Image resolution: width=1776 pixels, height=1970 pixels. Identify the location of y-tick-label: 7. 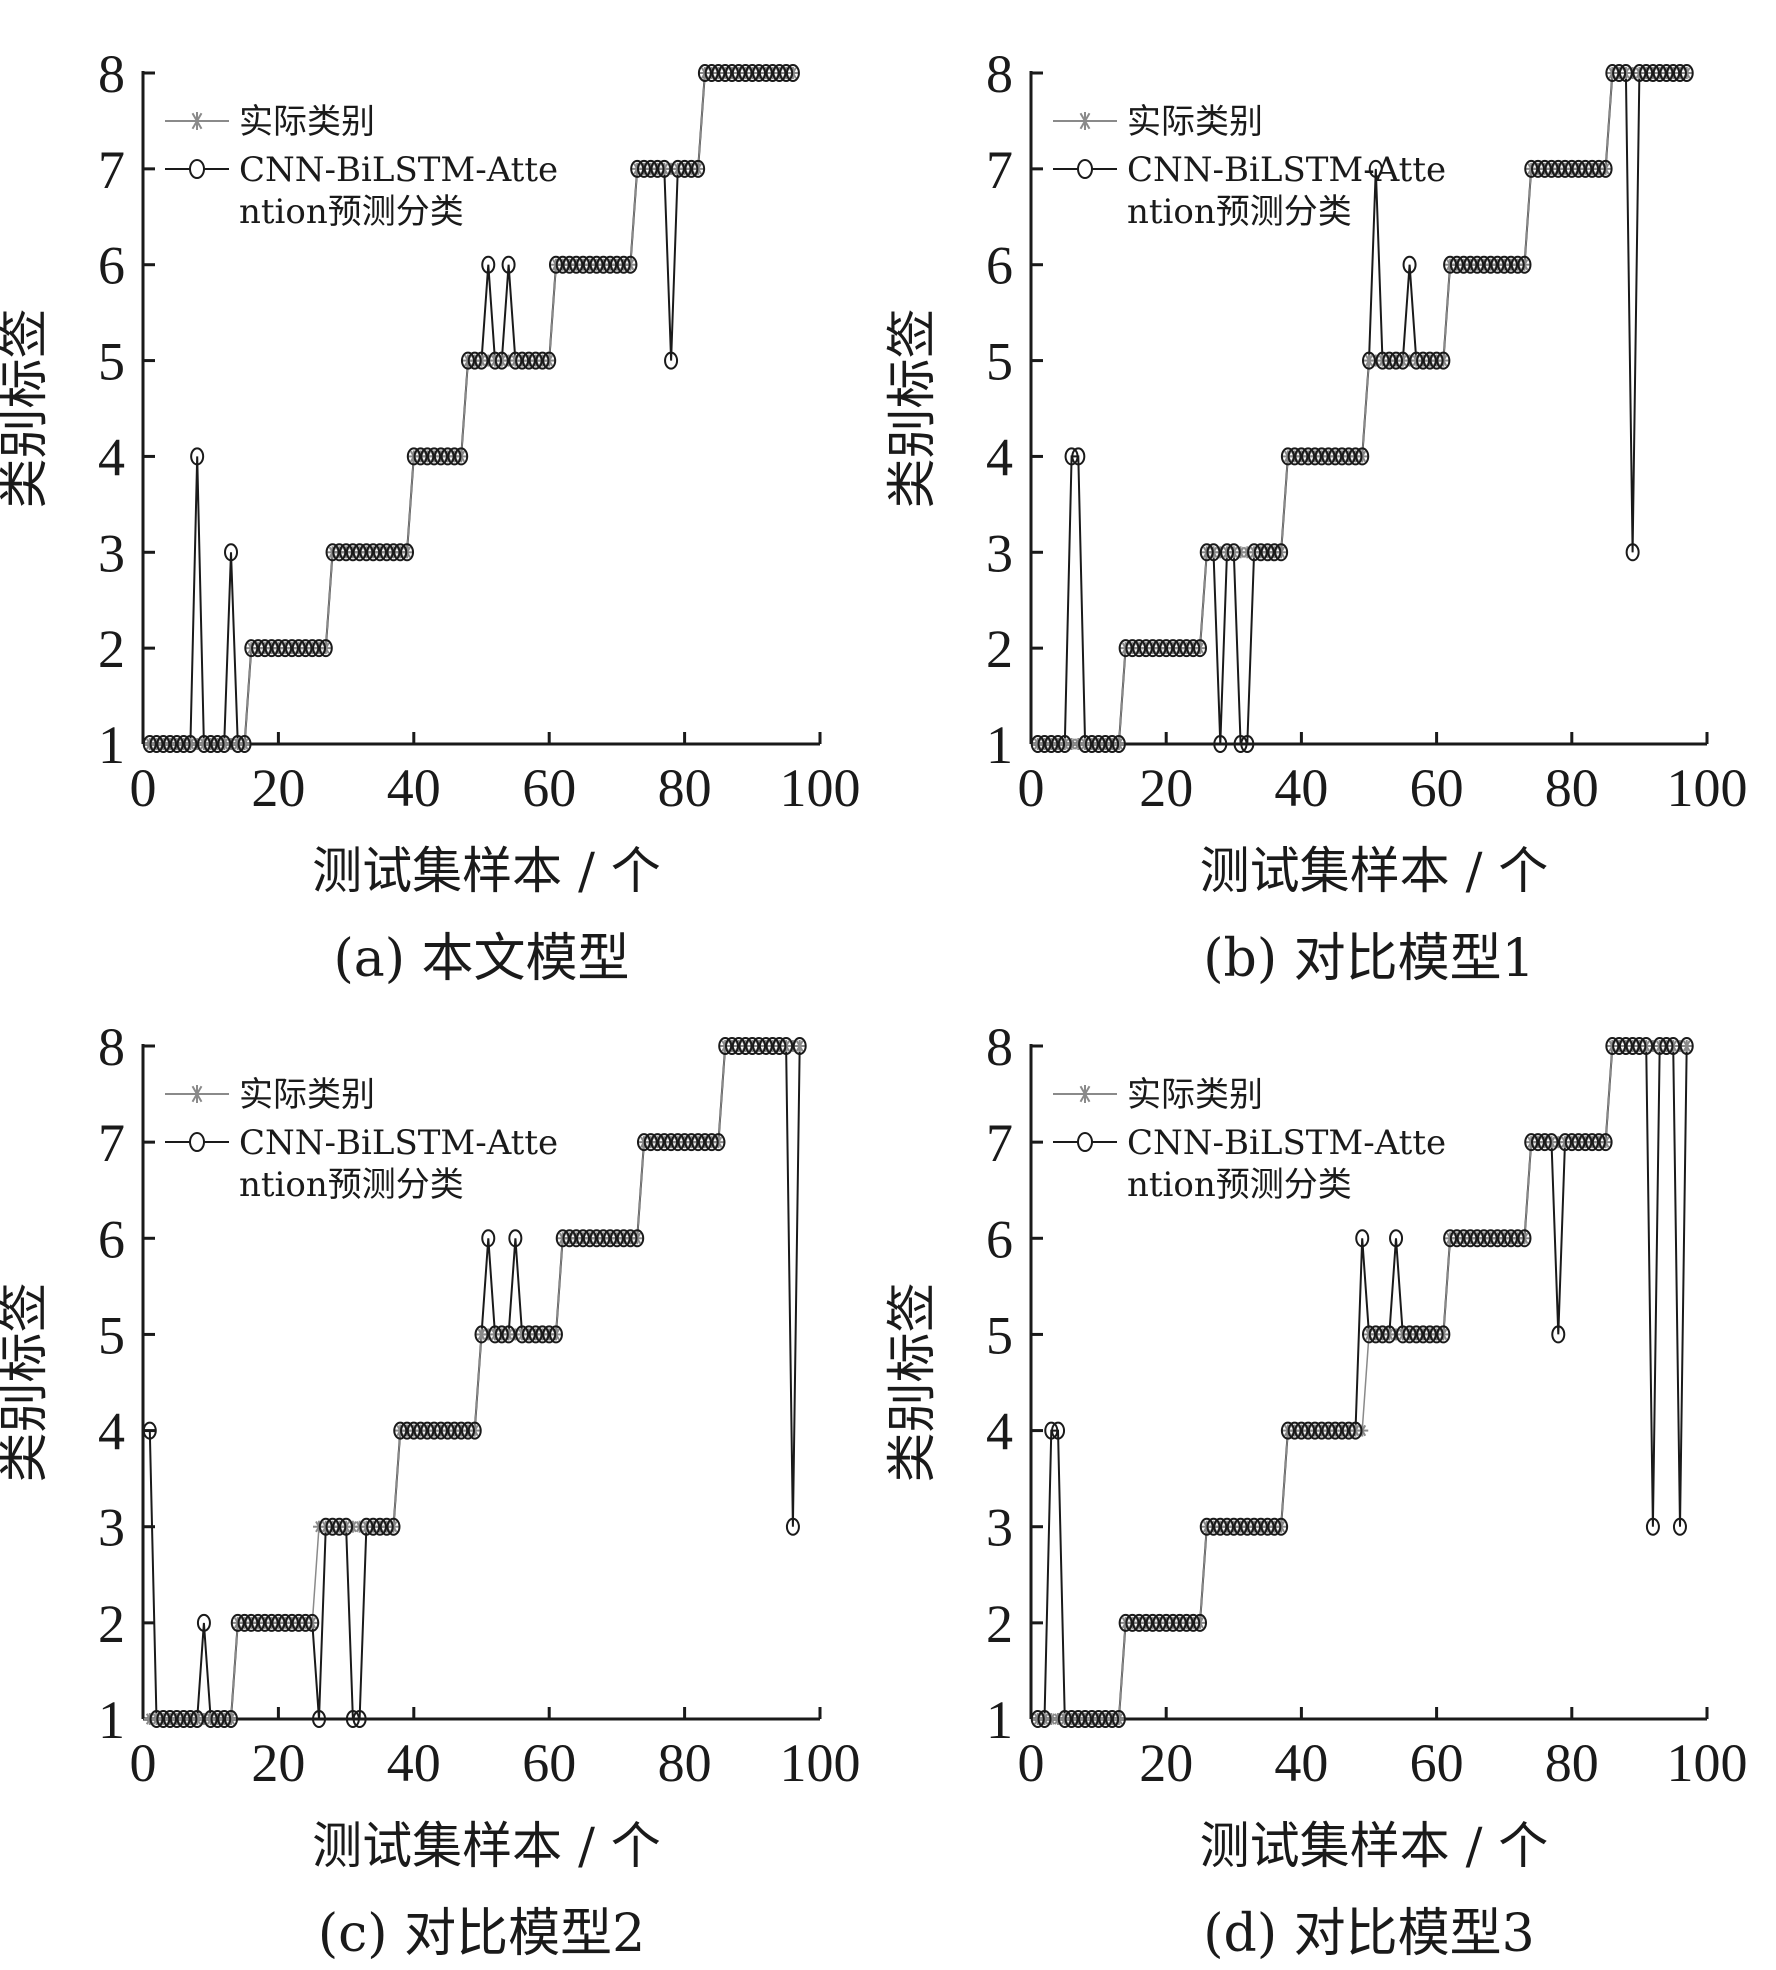
(111, 1143).